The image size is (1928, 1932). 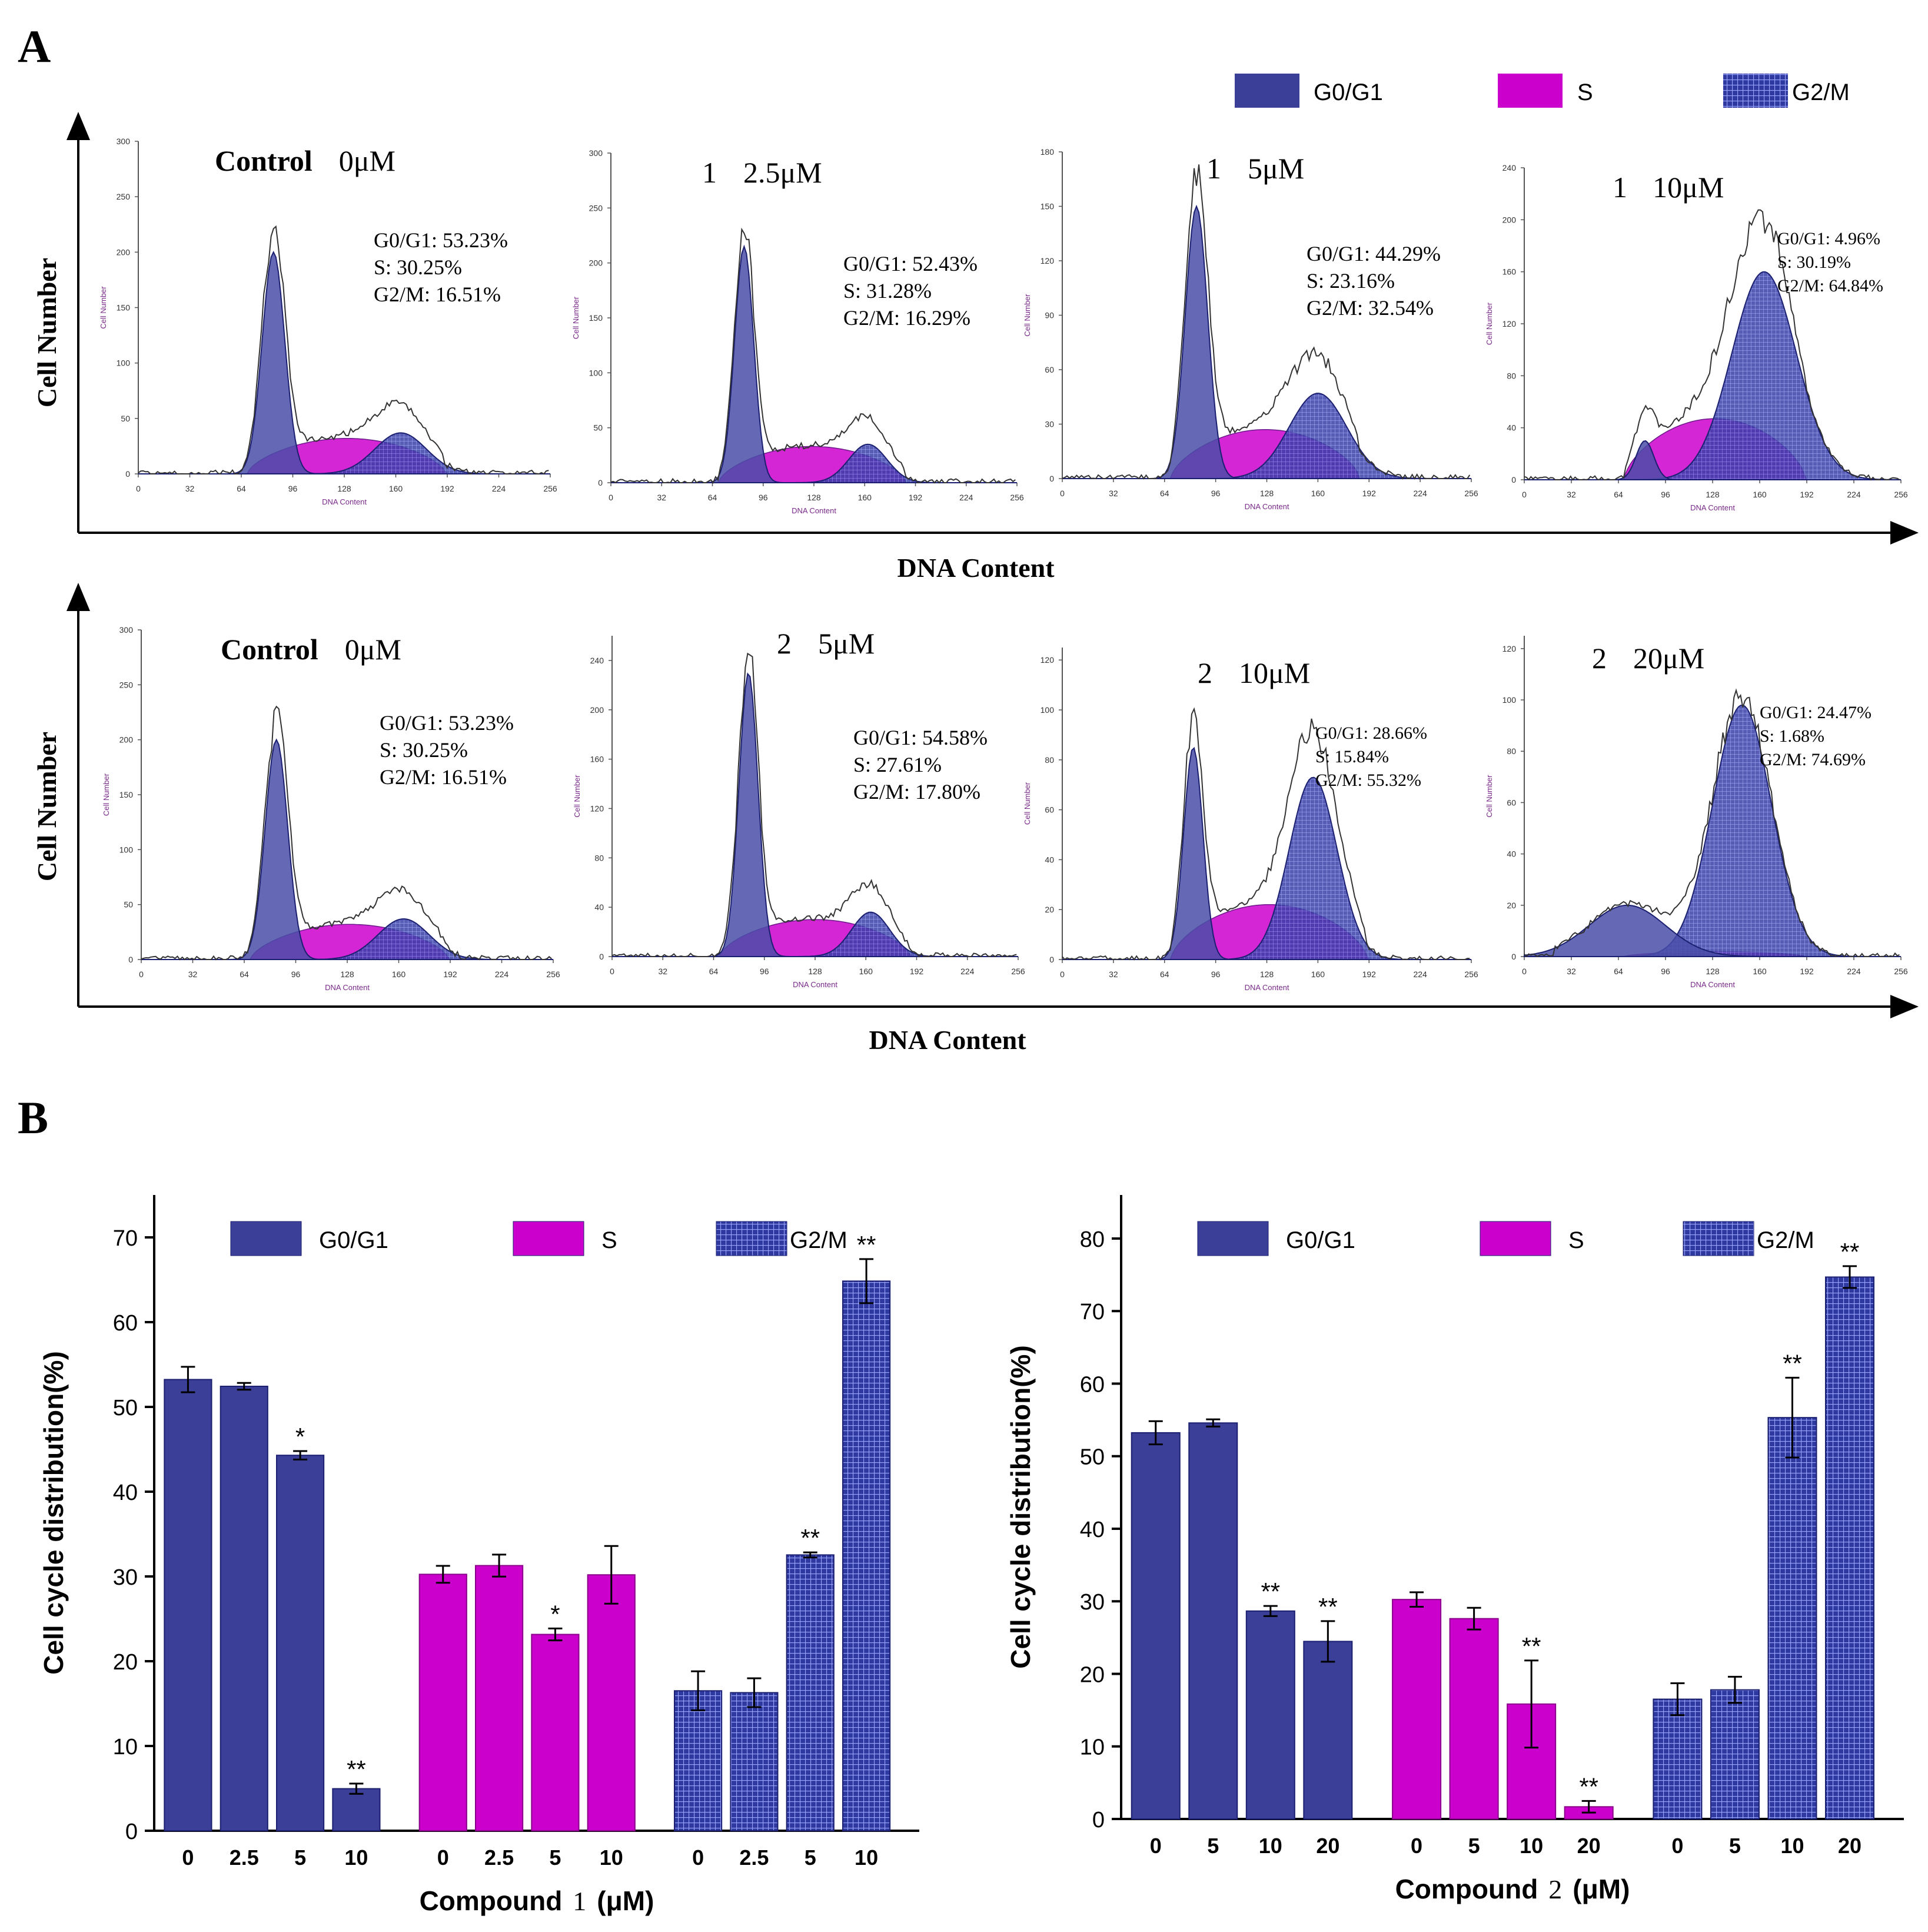 What do you see at coordinates (1792, 736) in the screenshot?
I see `histogram-stat-line: S: 1.68%` at bounding box center [1792, 736].